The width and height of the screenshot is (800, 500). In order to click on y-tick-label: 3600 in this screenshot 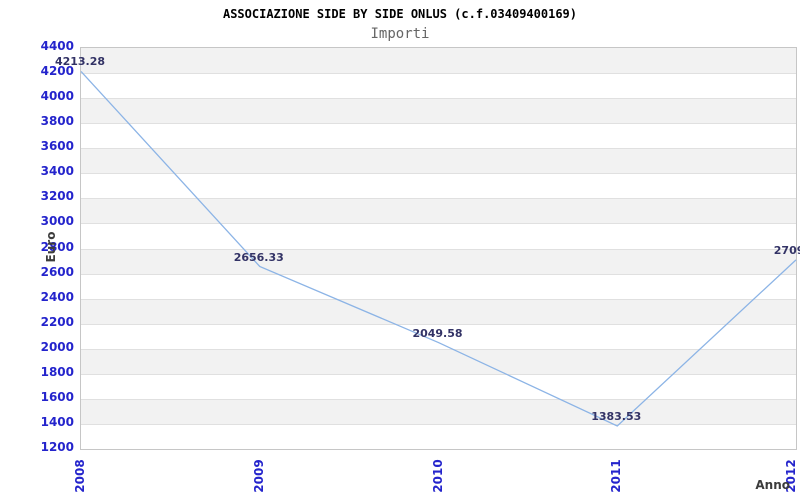, I will do `click(57, 146)`.